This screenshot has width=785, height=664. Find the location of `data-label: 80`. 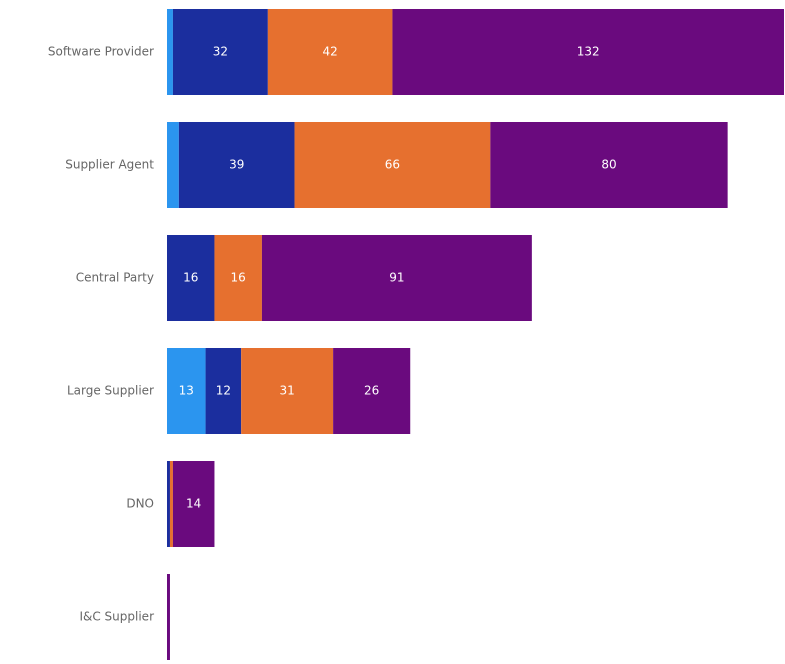

data-label: 80 is located at coordinates (608, 165).